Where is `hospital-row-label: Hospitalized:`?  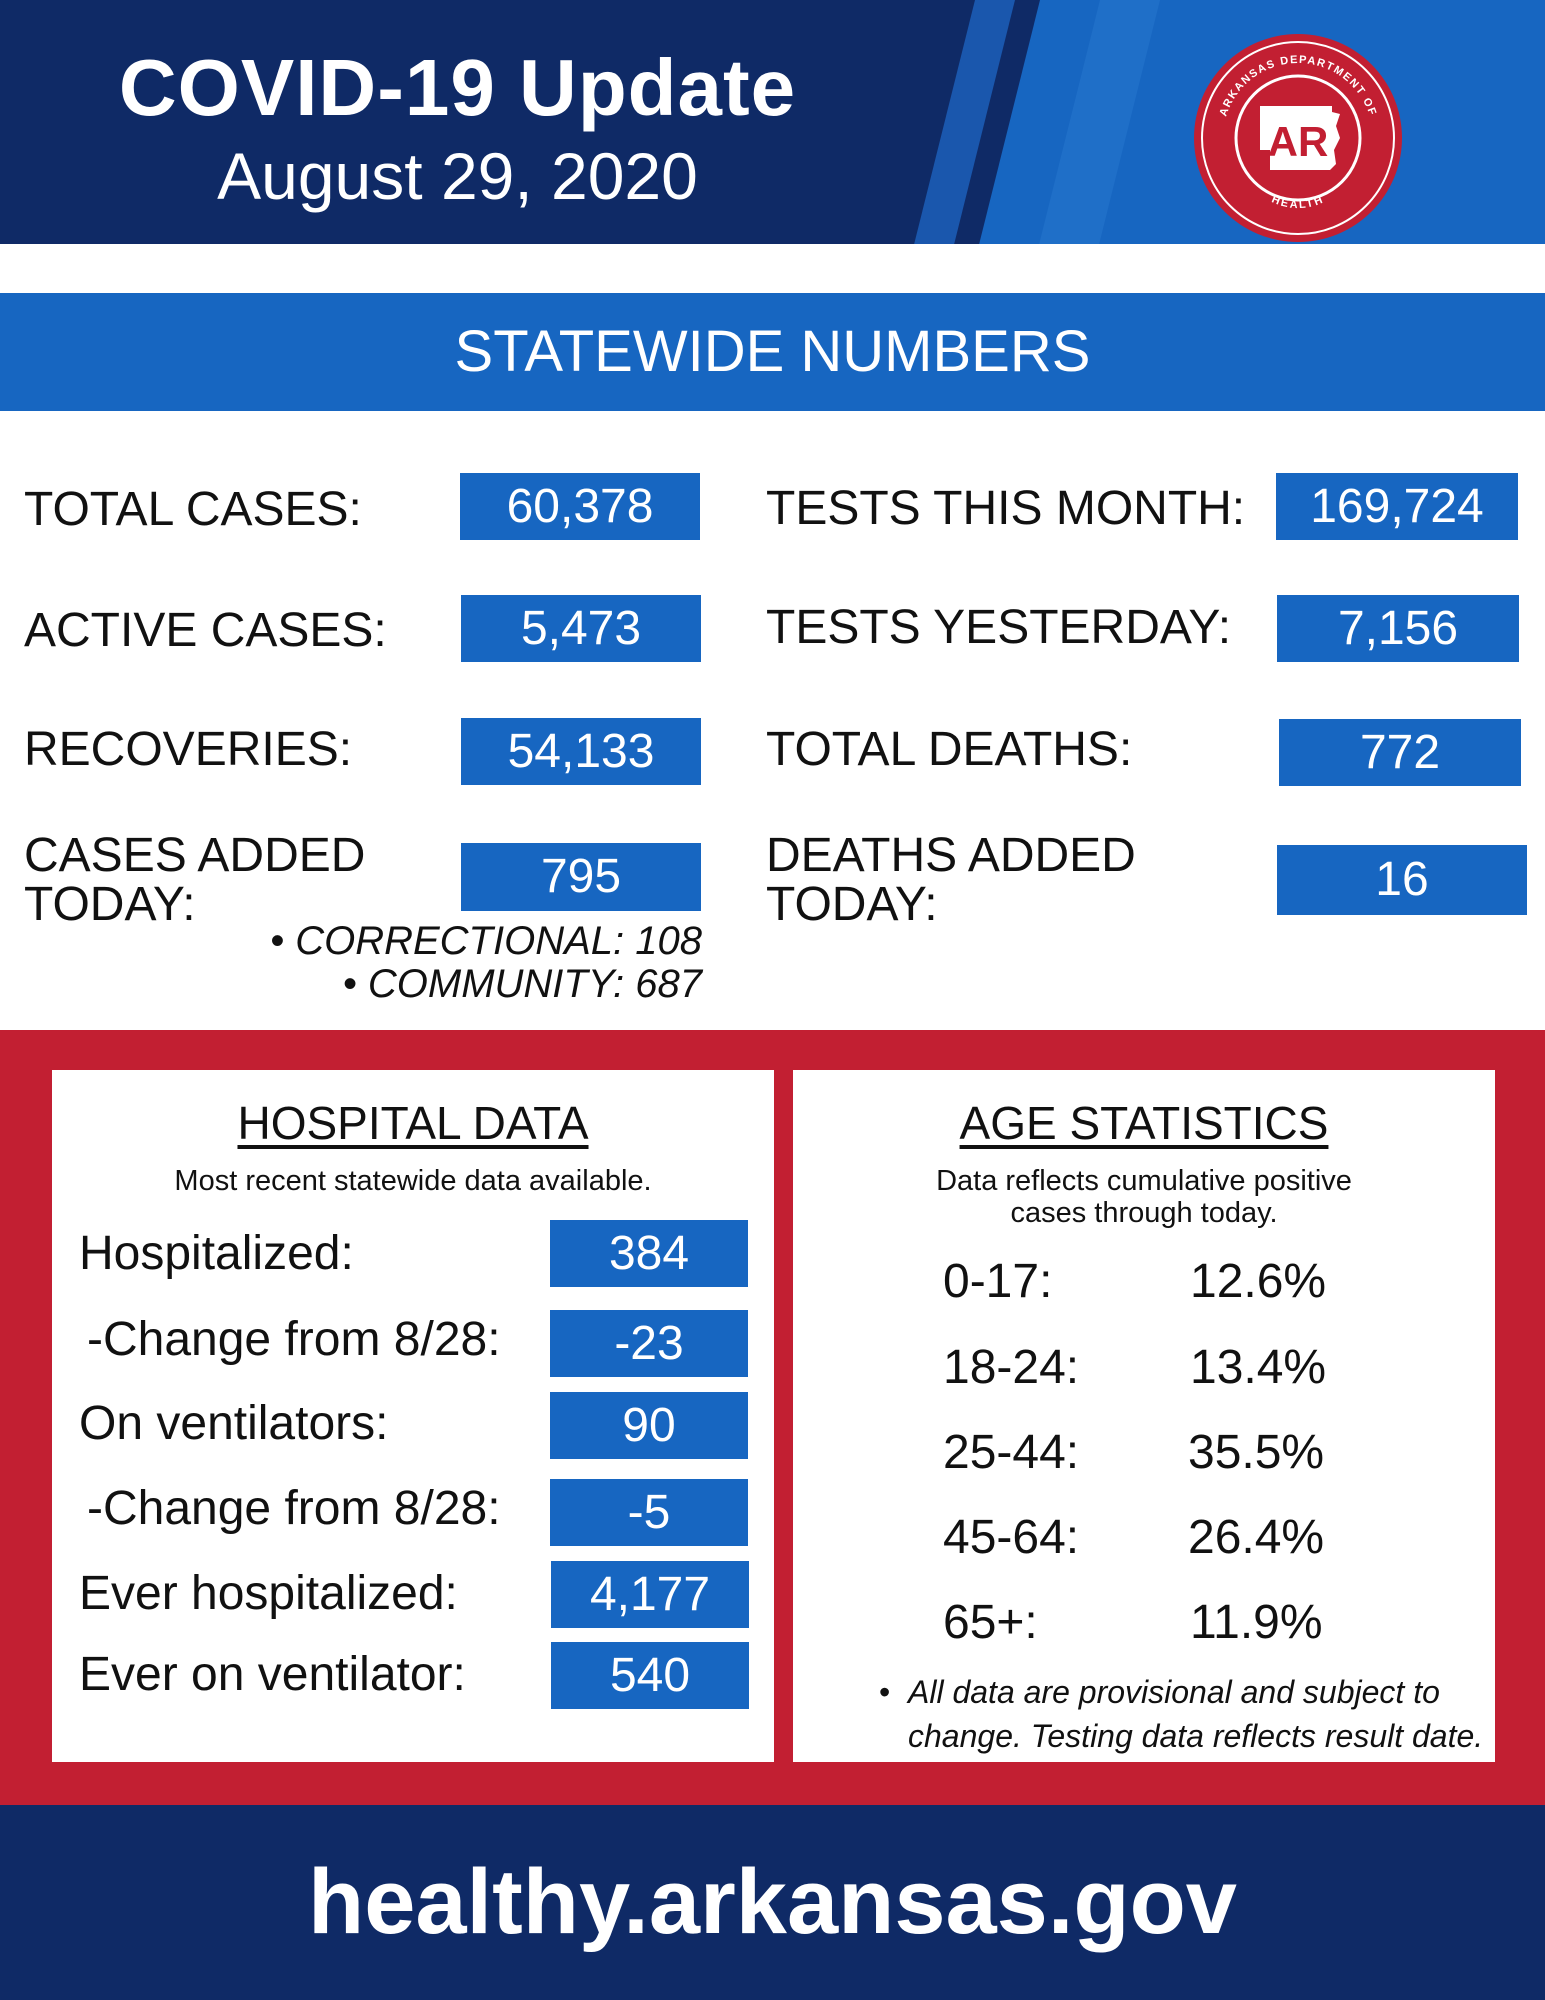 hospital-row-label: Hospitalized: is located at coordinates (216, 1253).